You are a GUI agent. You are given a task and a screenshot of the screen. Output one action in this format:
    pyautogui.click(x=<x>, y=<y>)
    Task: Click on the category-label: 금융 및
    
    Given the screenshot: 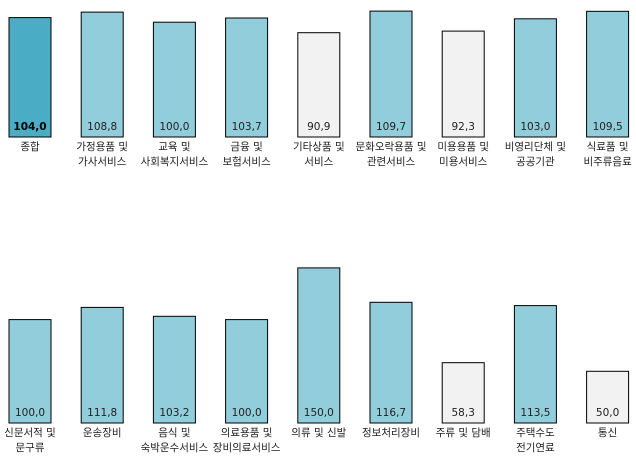 What is the action you would take?
    pyautogui.click(x=246, y=147)
    